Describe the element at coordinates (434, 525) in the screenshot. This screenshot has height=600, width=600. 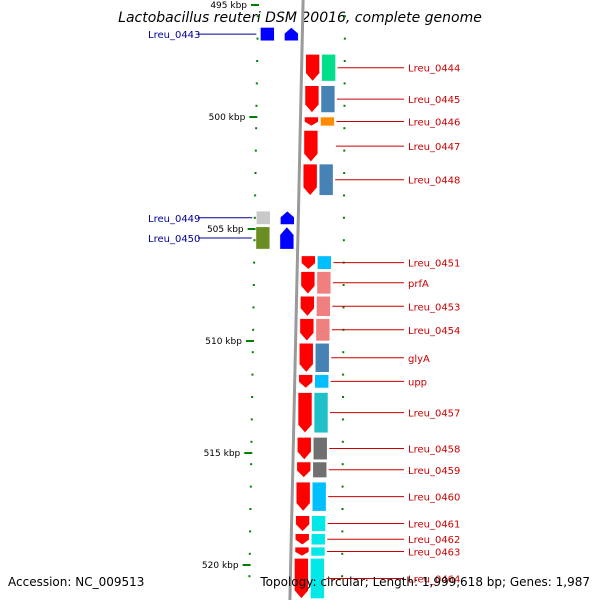
I see `gene-label-Lreu_0461: Lreu_0461` at that location.